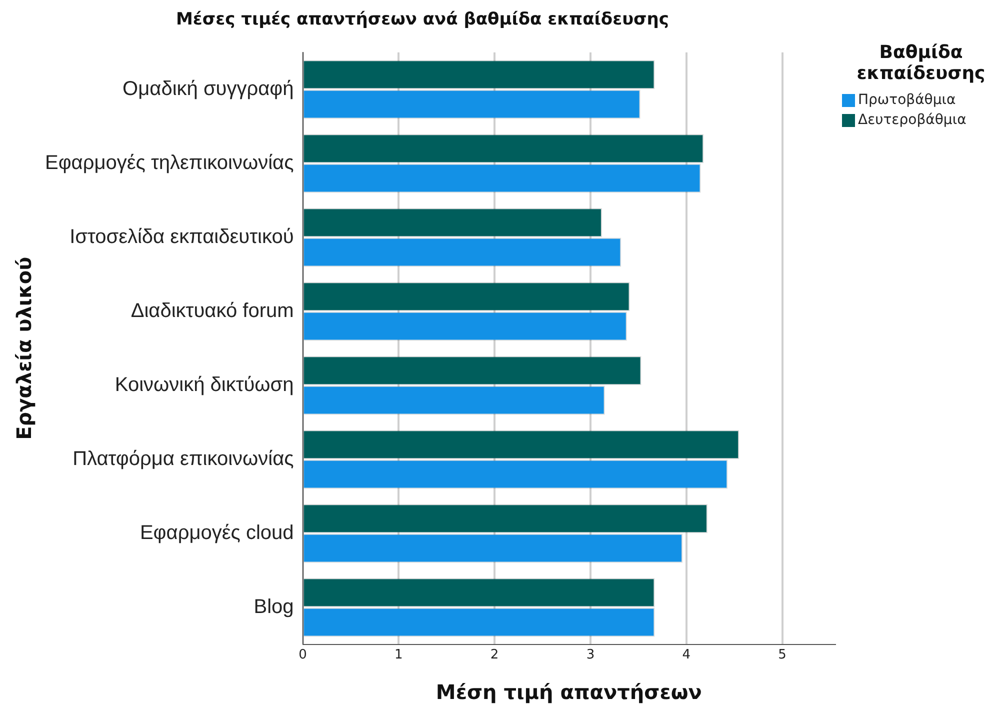 The width and height of the screenshot is (1000, 718). What do you see at coordinates (590, 655) in the screenshot?
I see `x-tick-label: 3` at bounding box center [590, 655].